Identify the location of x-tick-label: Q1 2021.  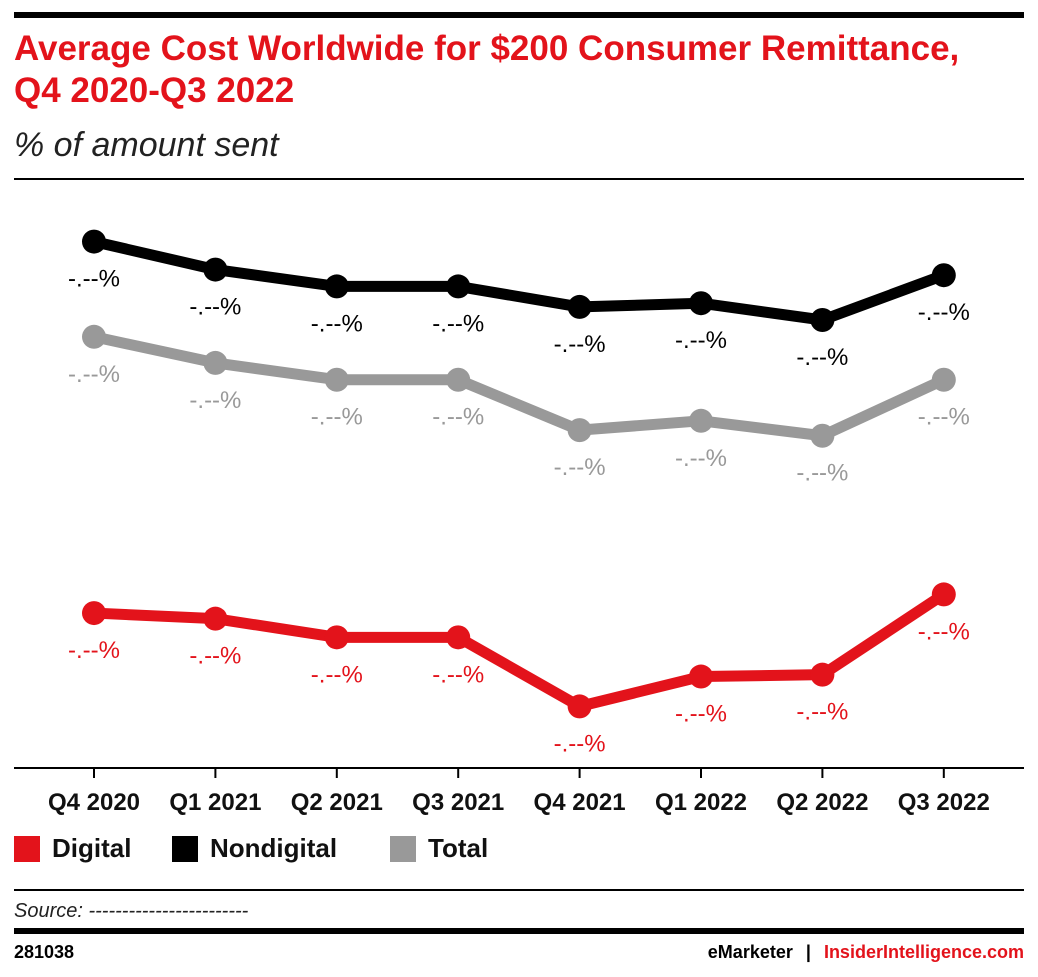
(215, 802).